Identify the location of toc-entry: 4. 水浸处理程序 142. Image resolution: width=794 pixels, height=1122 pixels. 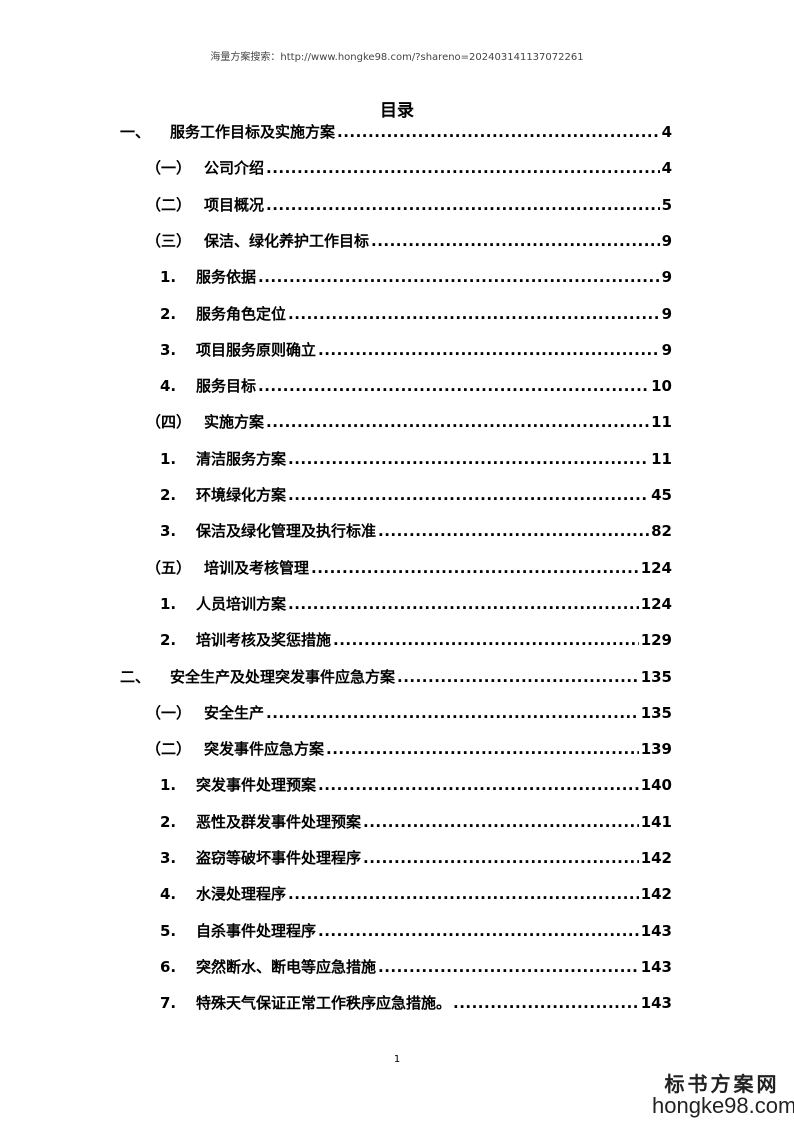
(416, 895).